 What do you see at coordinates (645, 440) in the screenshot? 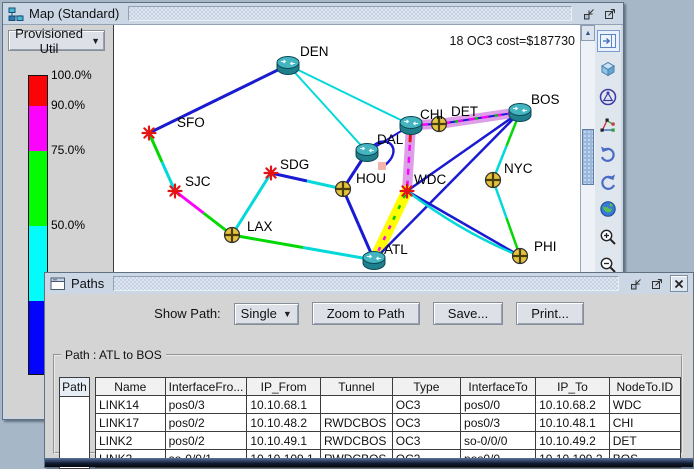
I see `table-cell: DET` at bounding box center [645, 440].